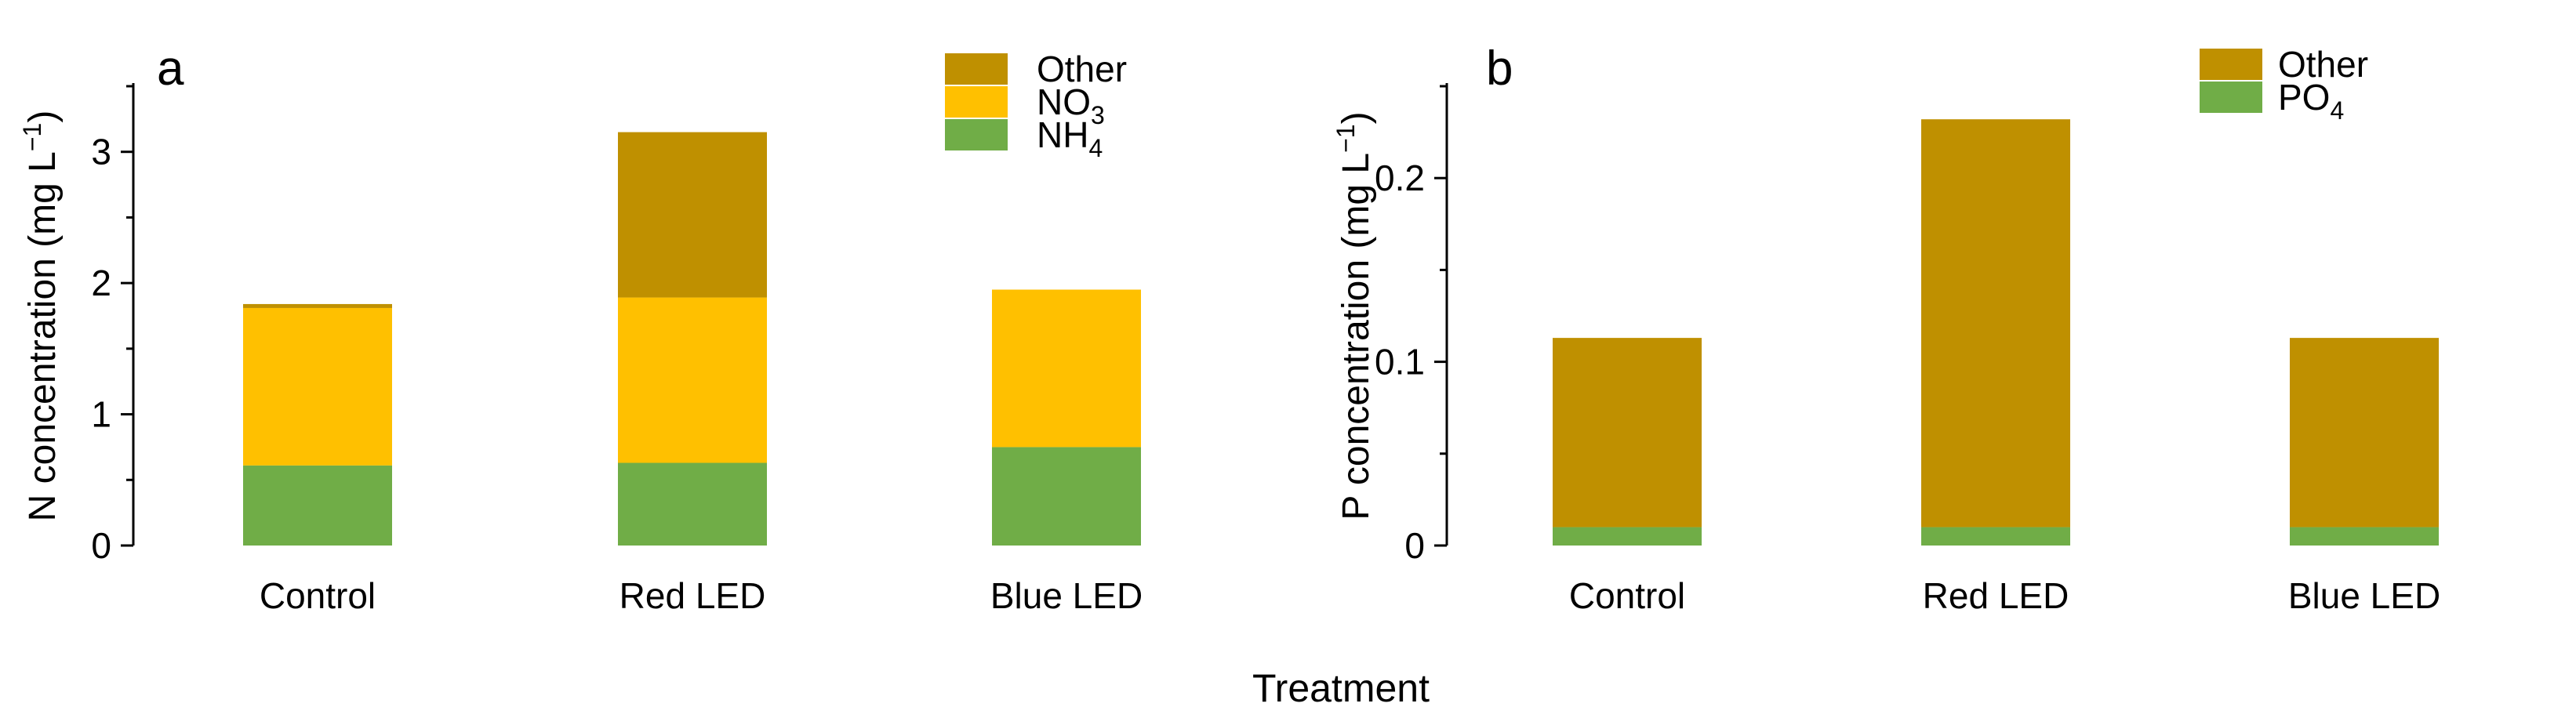 The width and height of the screenshot is (2576, 725). What do you see at coordinates (1341, 688) in the screenshot?
I see `shared-x-axis-title: Treatment` at bounding box center [1341, 688].